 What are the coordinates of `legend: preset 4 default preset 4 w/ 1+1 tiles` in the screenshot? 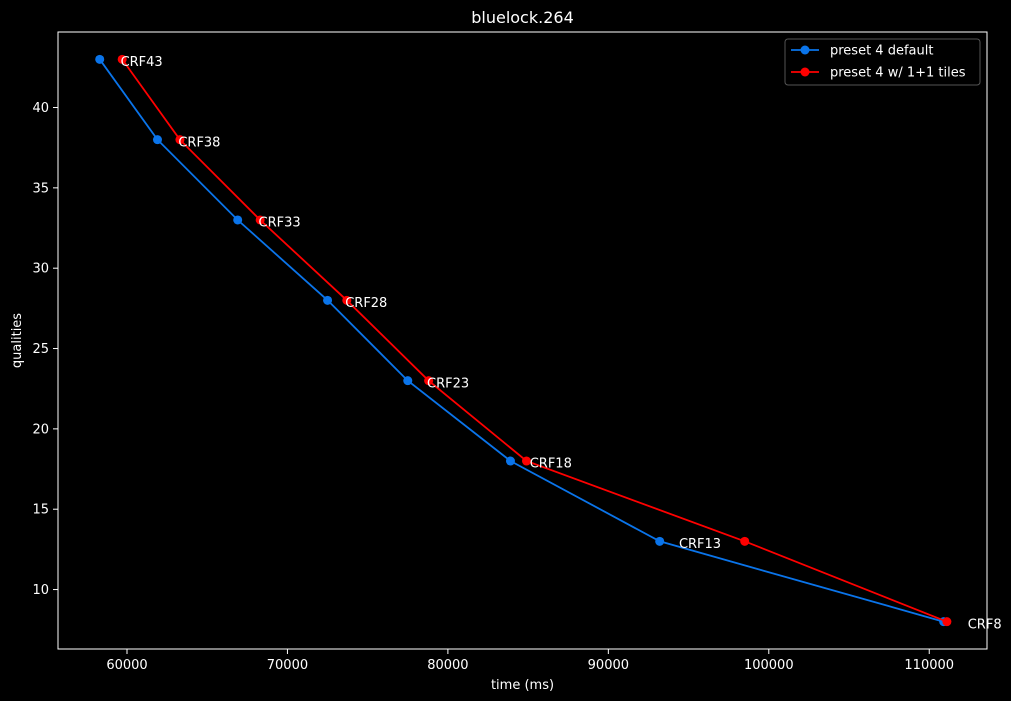 It's located at (882, 62).